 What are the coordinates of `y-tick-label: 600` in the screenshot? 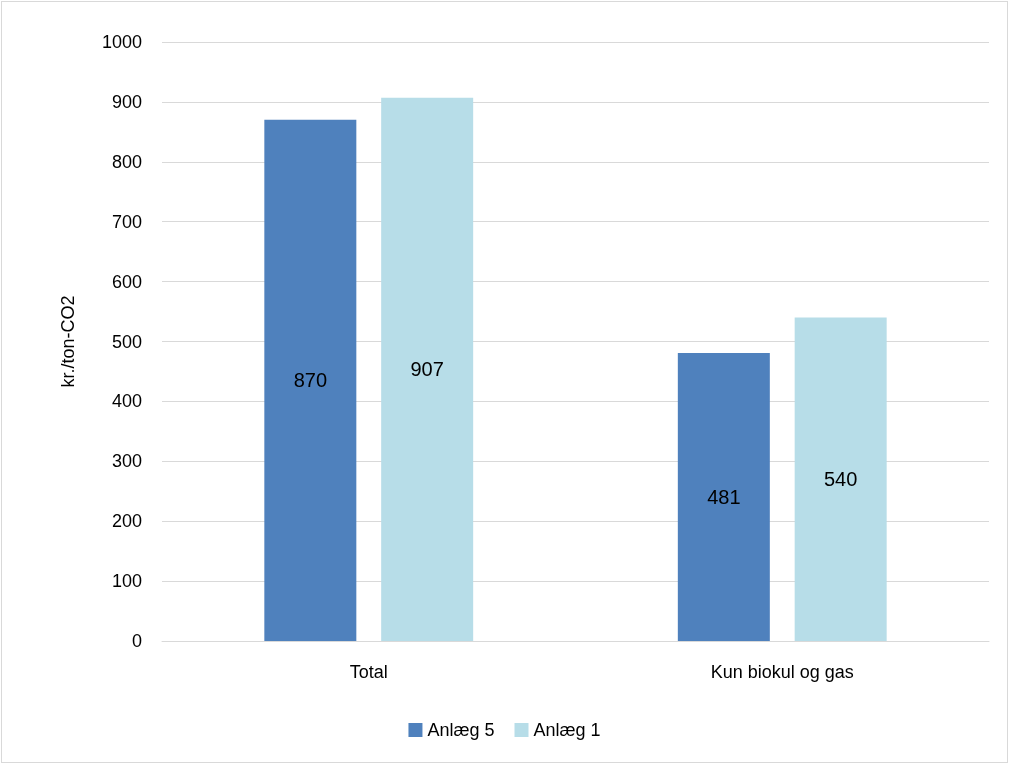 It's located at (126, 281).